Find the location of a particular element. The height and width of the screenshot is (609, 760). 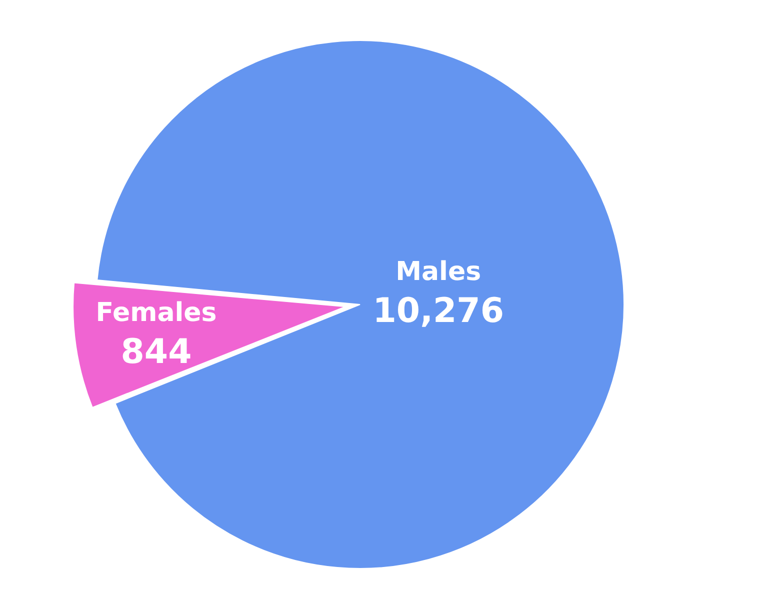

data-label: 844 is located at coordinates (156, 352).